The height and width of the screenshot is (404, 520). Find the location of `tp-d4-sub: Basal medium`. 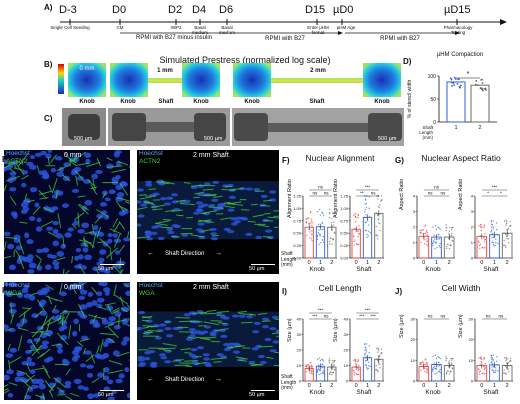

tp-d4-sub: Basal medium is located at coordinates (199, 30).